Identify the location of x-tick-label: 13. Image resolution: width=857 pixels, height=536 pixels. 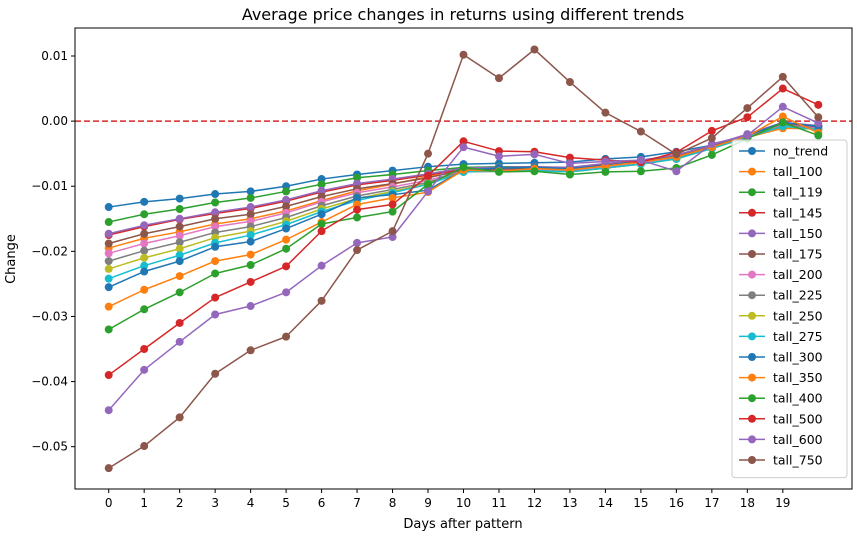
(569, 503).